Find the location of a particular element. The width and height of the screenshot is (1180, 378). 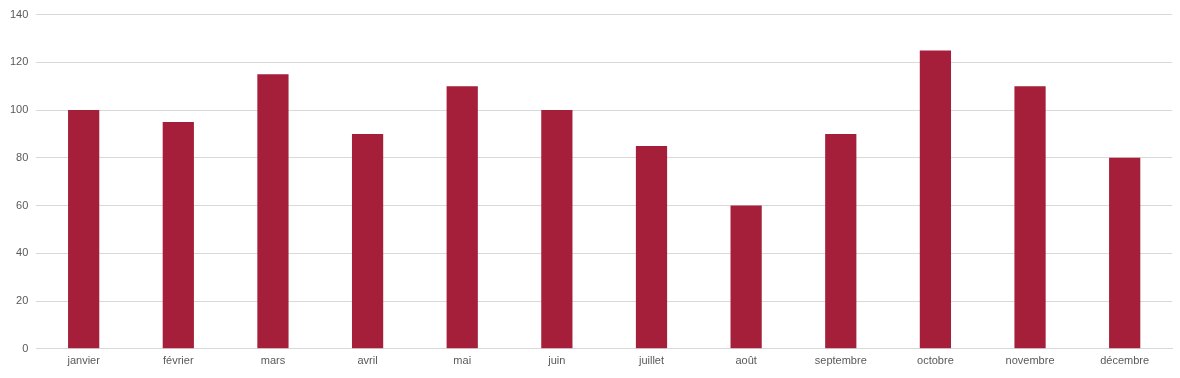

y-tick-label: 80 is located at coordinates (22, 156).